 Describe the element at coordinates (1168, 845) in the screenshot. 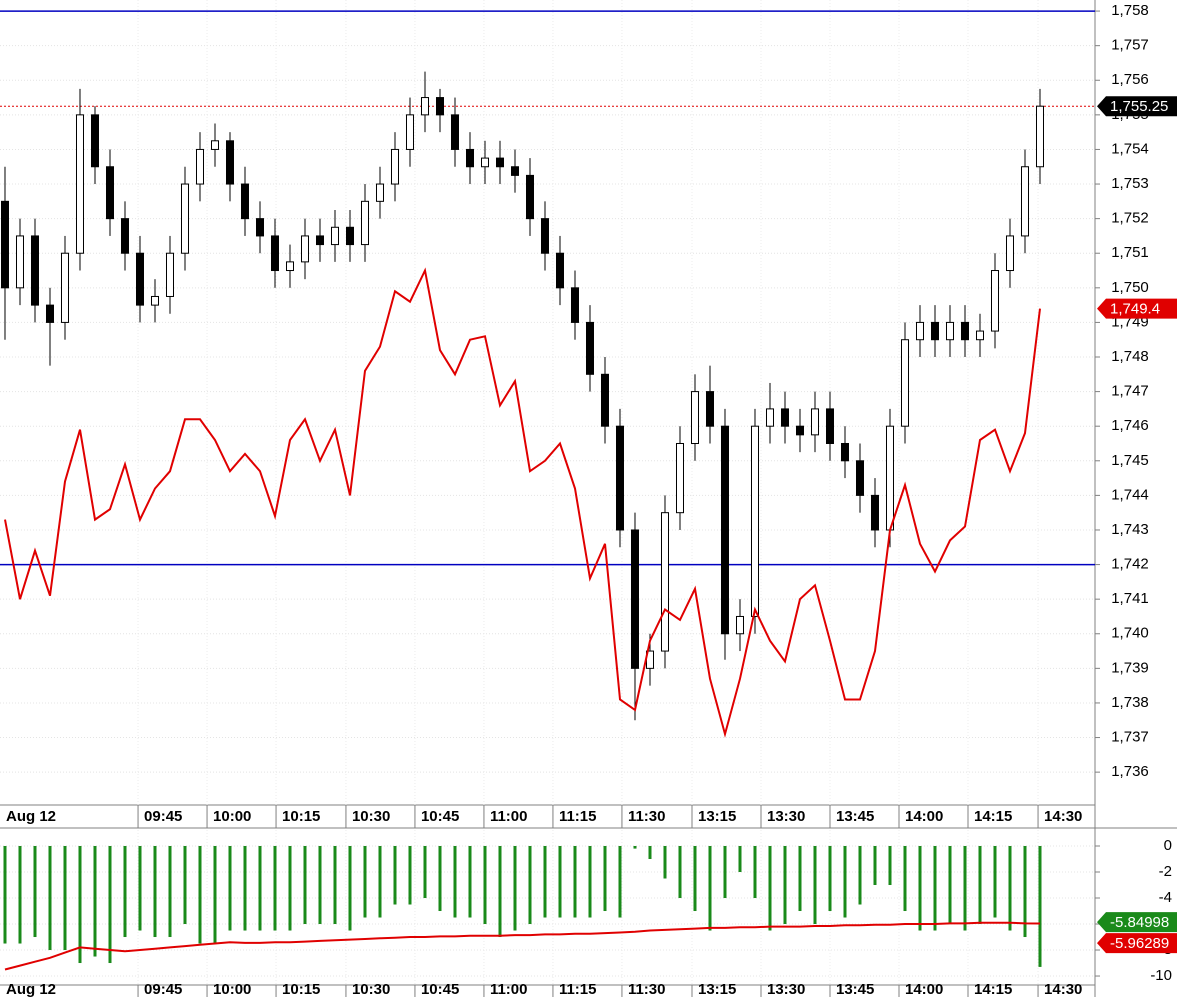

I see `y-tick-label: 0` at that location.